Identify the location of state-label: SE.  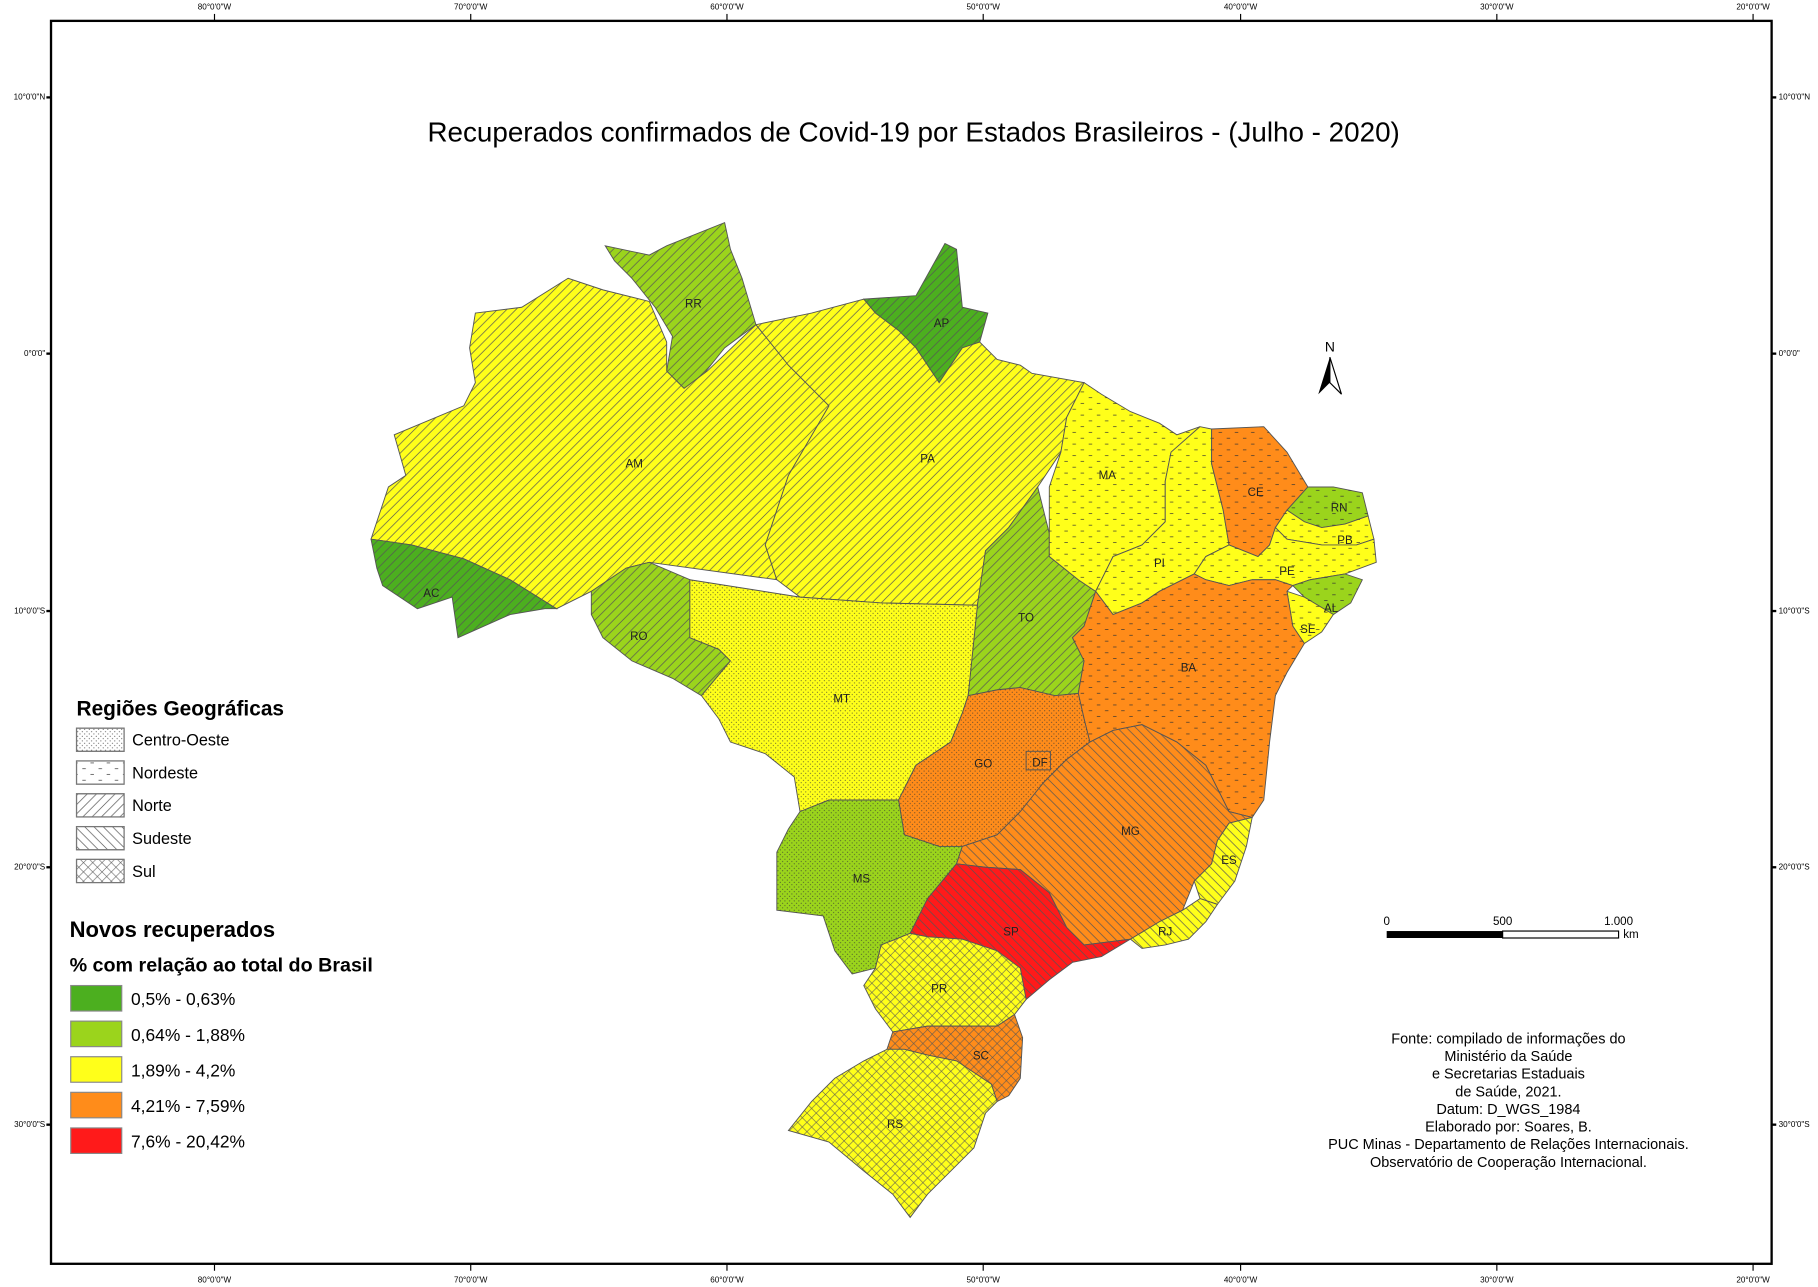
(1308, 630).